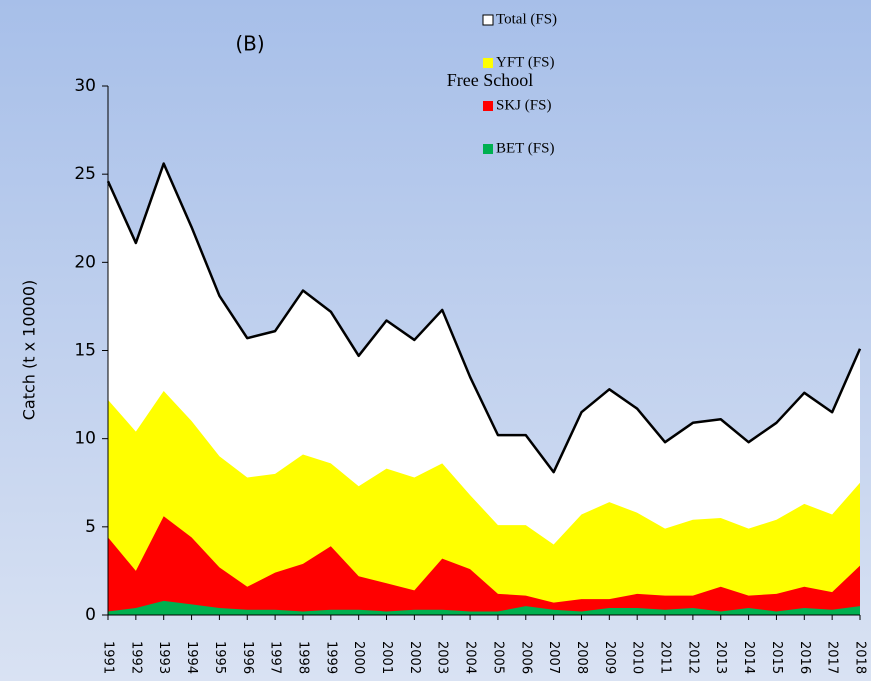 This screenshot has width=871, height=681. Describe the element at coordinates (163, 657) in the screenshot. I see `x-tick-label: 1993` at that location.